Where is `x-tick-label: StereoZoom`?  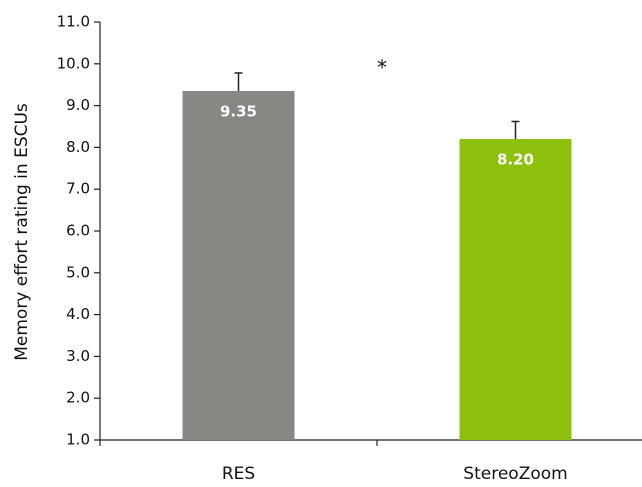 x-tick-label: StereoZoom is located at coordinates (515, 474).